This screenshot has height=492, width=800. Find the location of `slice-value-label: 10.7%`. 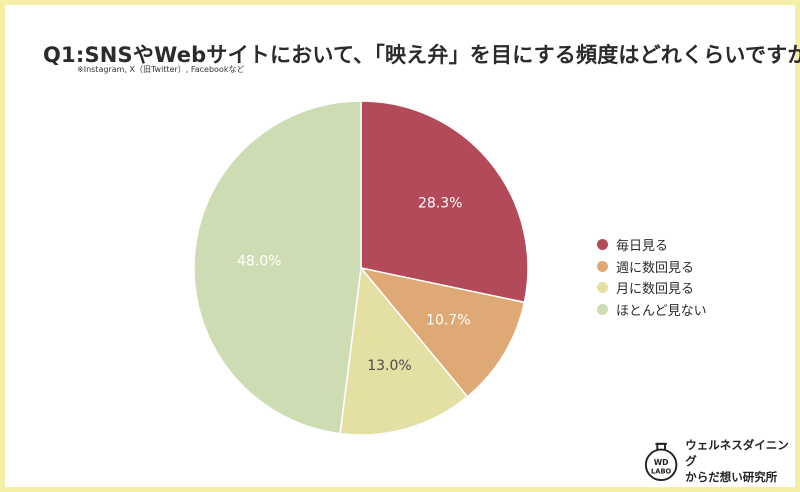

slice-value-label: 10.7% is located at coordinates (448, 321).